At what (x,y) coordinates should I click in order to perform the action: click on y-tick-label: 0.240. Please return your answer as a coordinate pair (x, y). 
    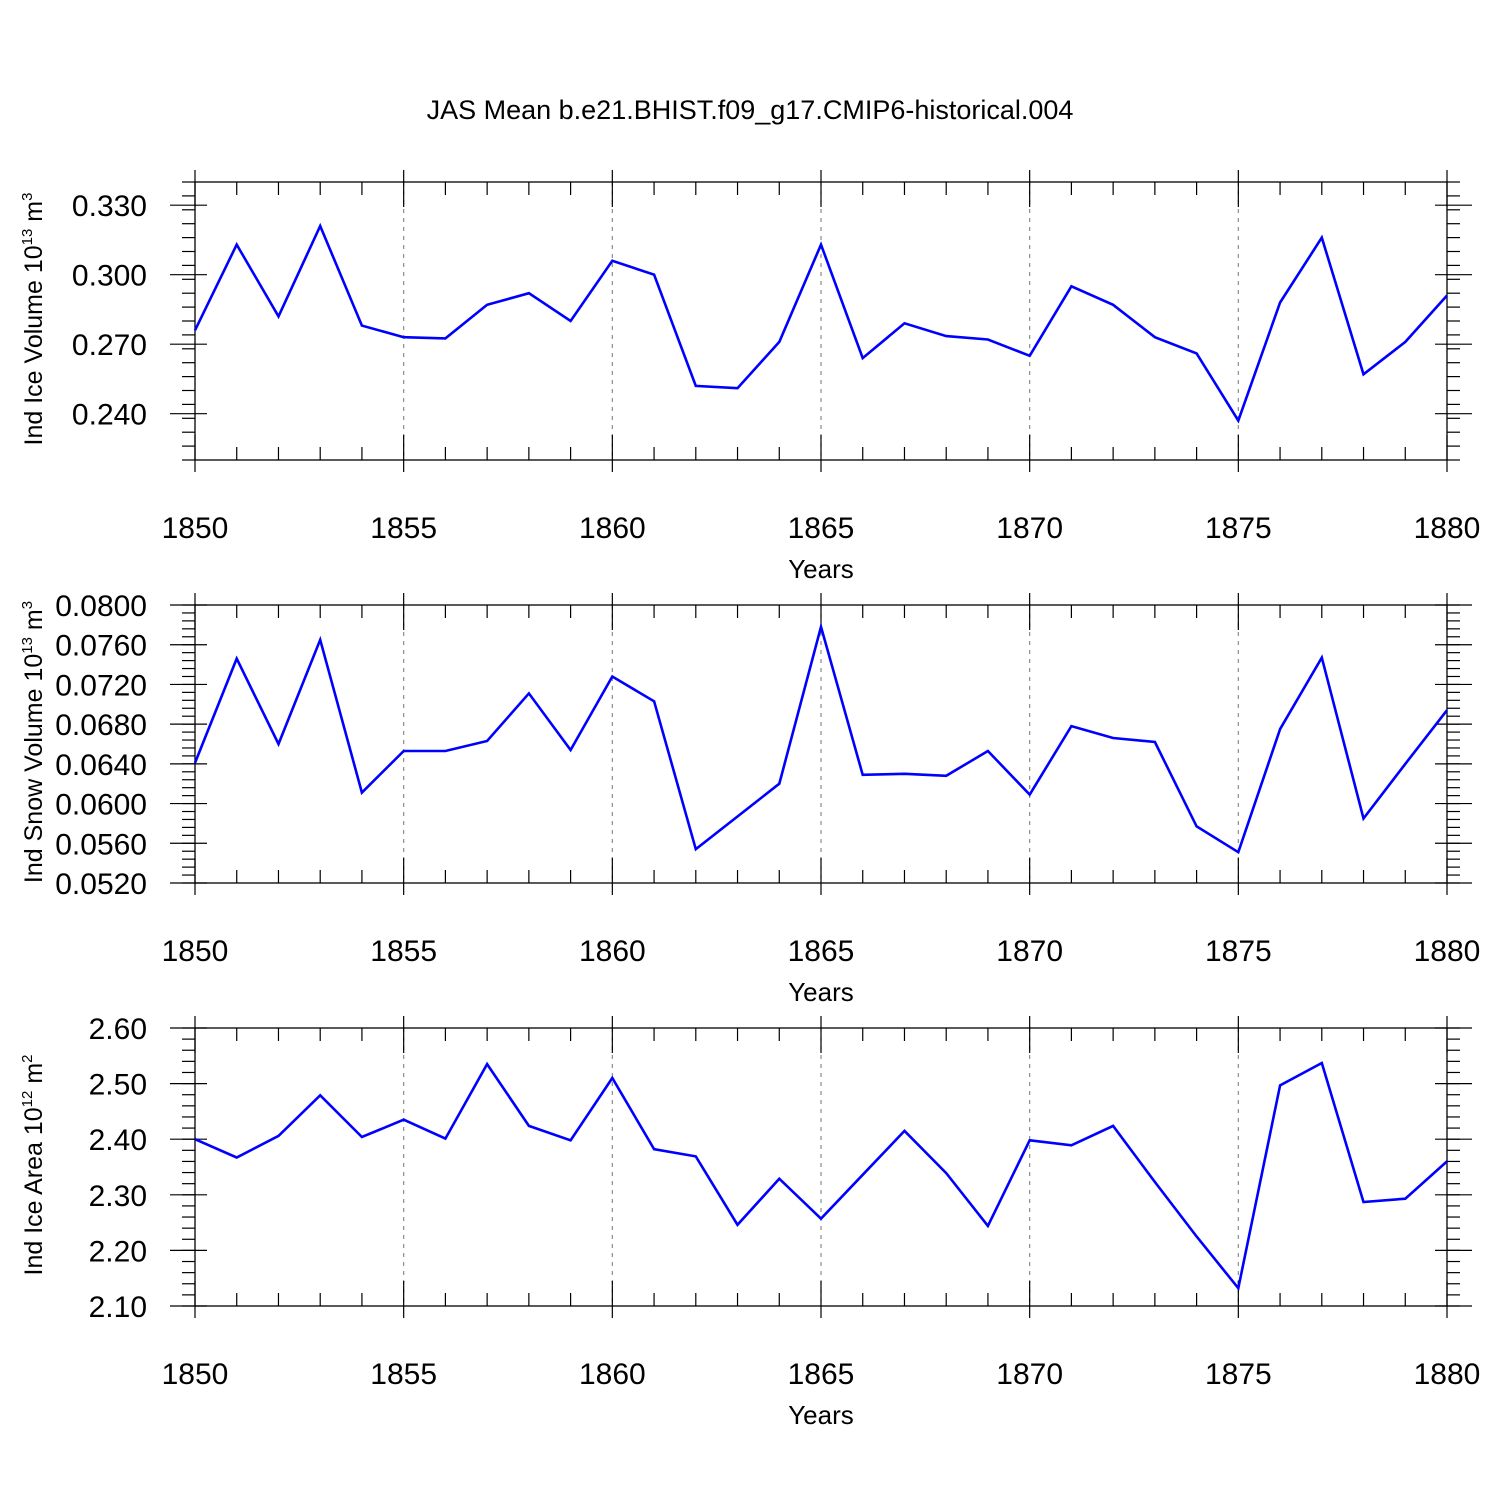
    Looking at the image, I should click on (109, 415).